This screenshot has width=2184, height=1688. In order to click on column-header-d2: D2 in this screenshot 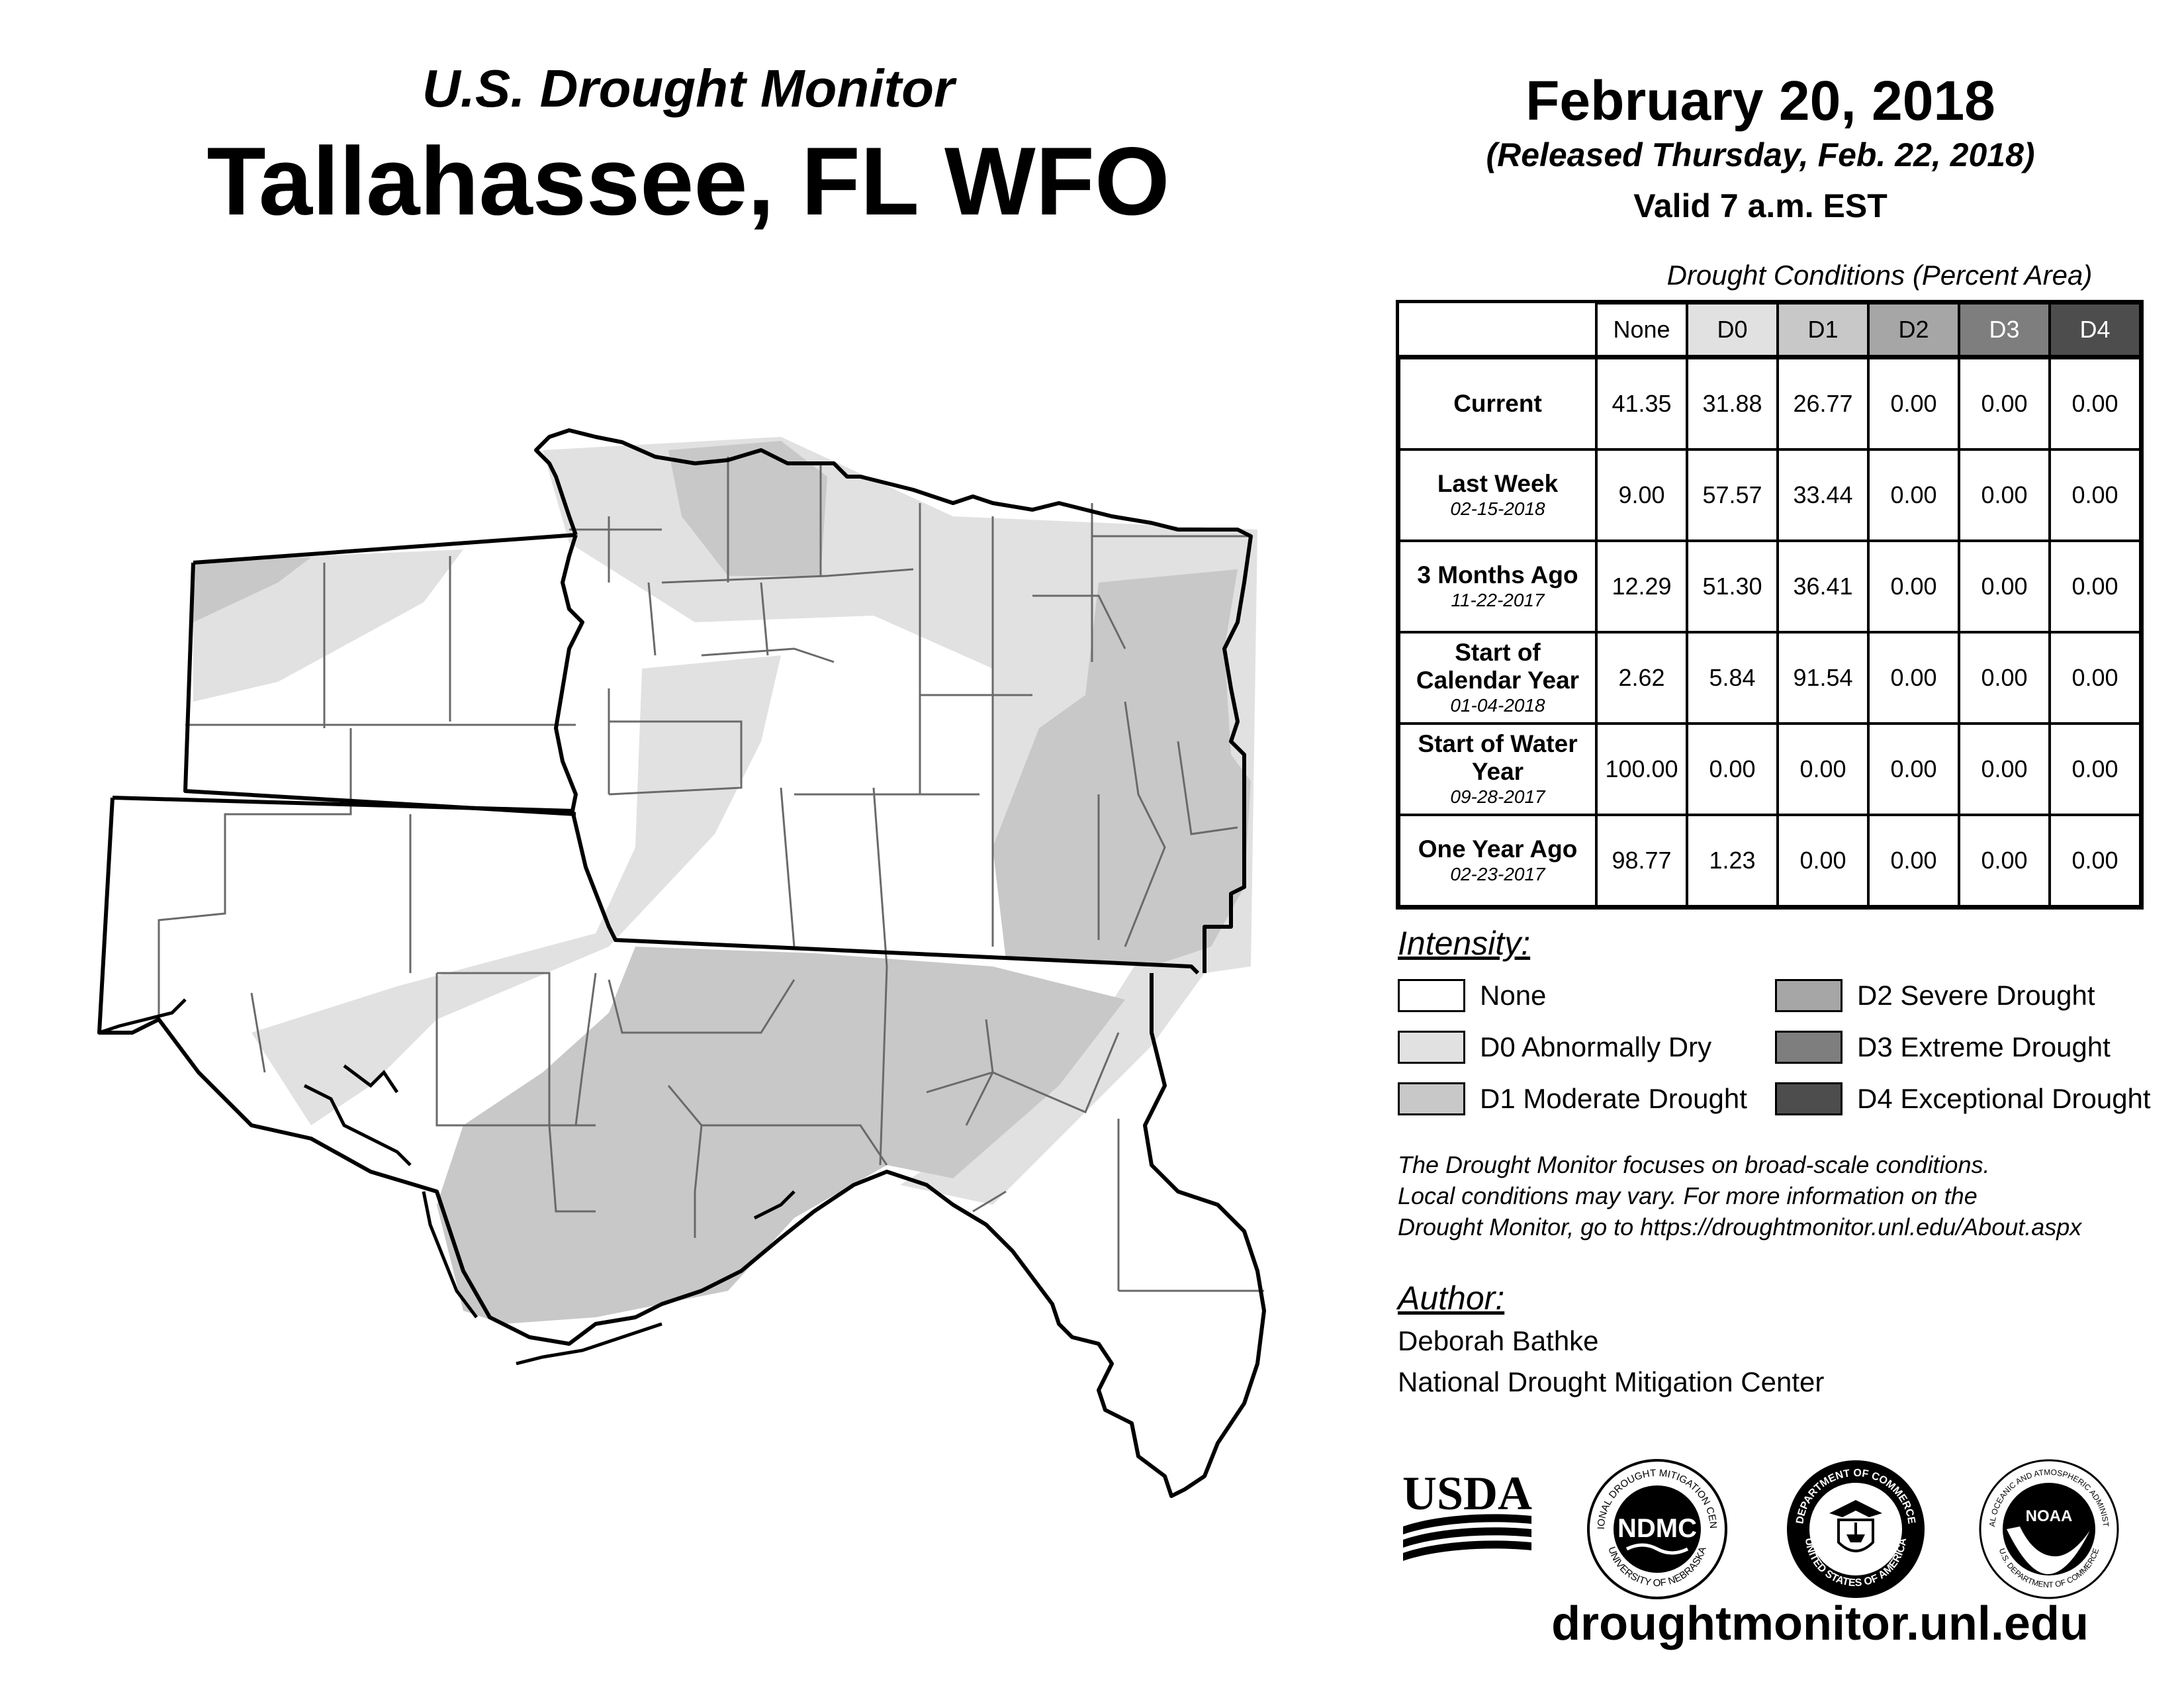, I will do `click(1914, 330)`.